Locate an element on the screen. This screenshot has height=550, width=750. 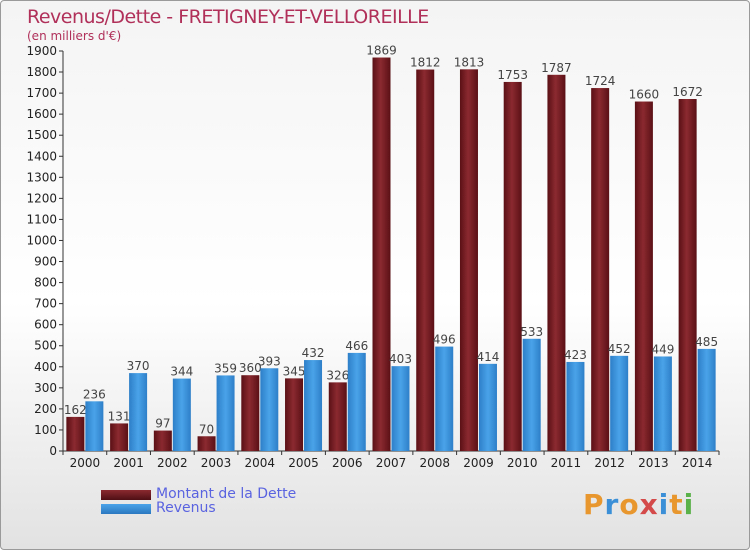
y-tick-label: 1800 is located at coordinates (41, 72).